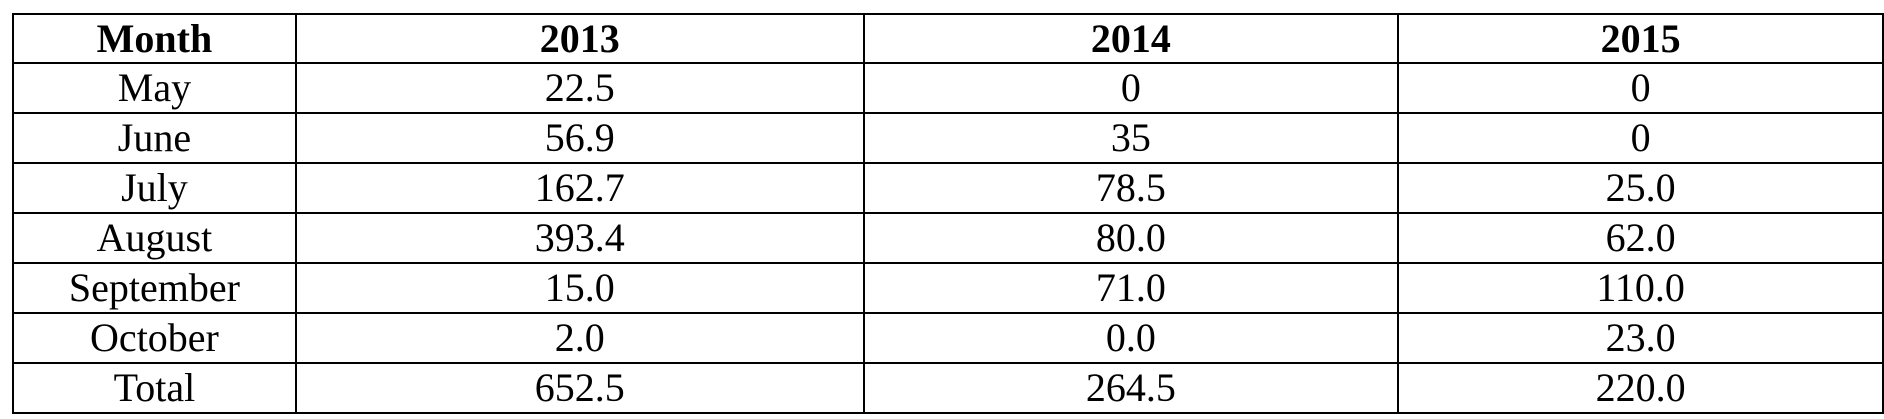  Describe the element at coordinates (1131, 138) in the screenshot. I see `value-cell: 35` at that location.